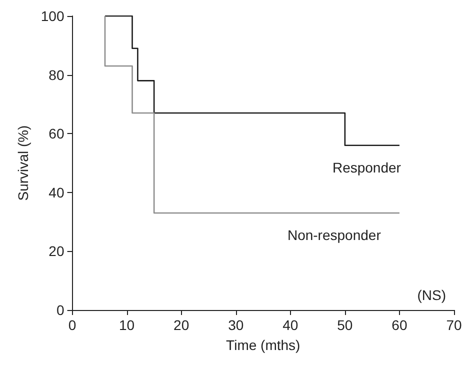  I want to click on y-tick-label: 60, so click(56, 134).